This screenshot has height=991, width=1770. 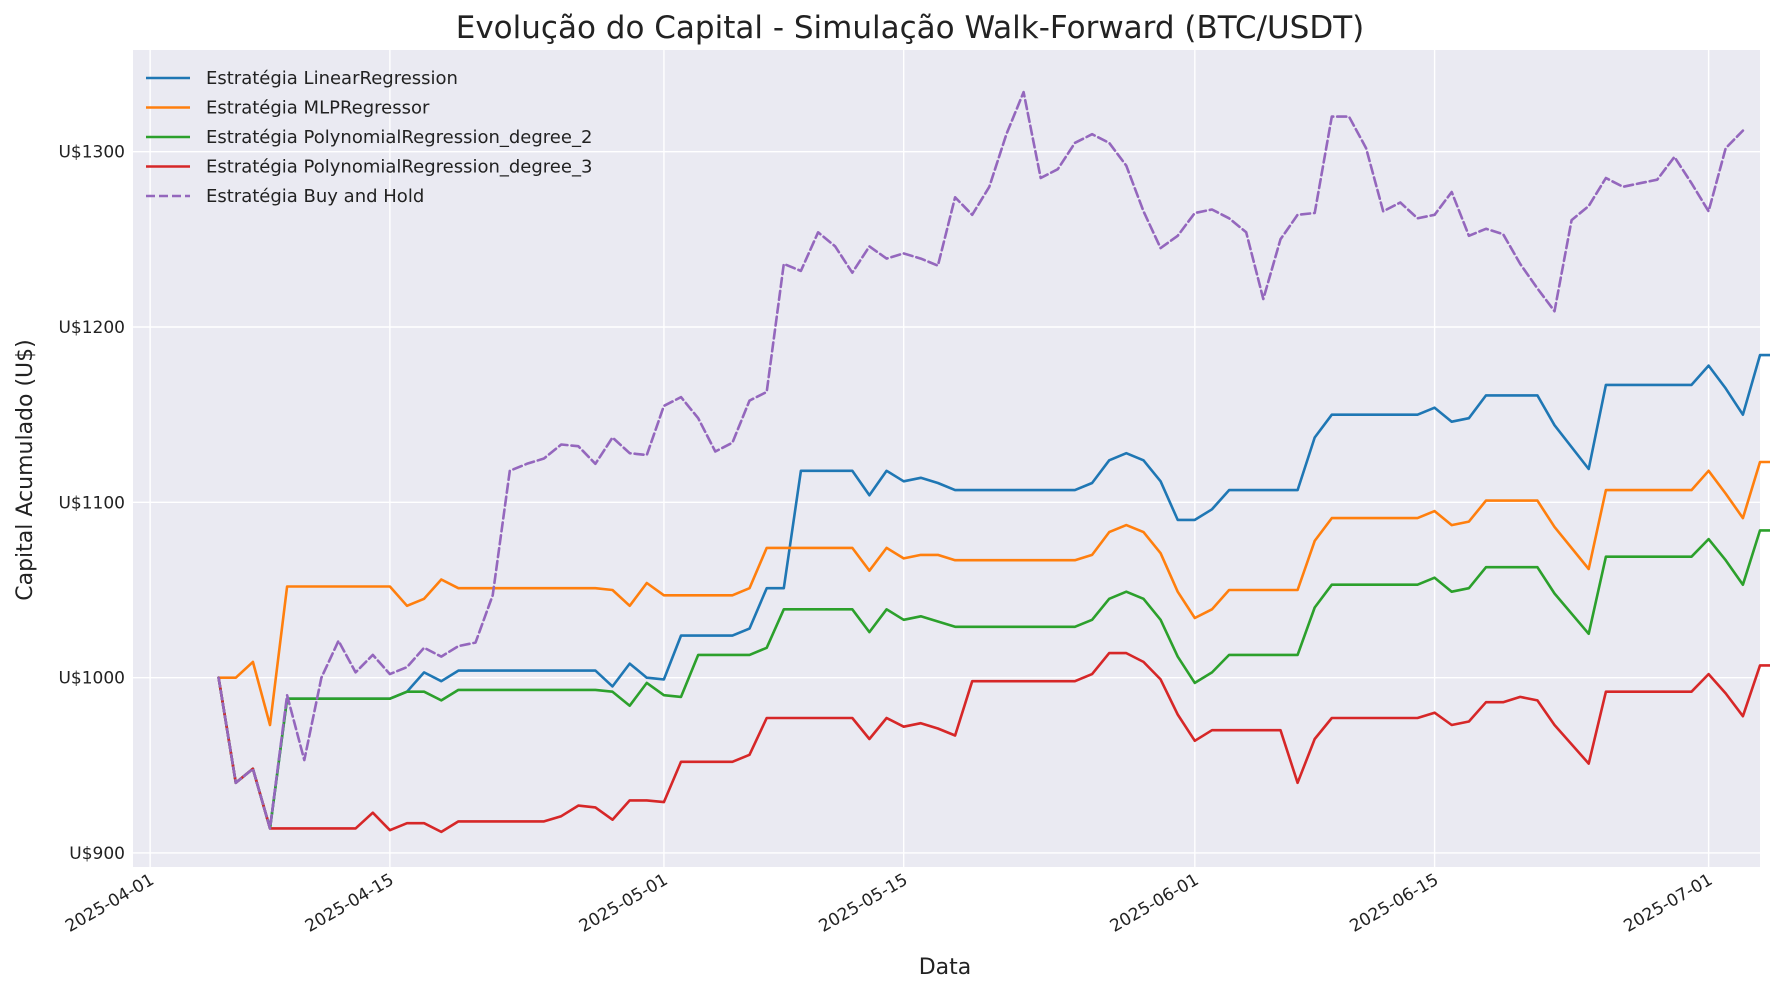 What do you see at coordinates (91, 328) in the screenshot?
I see `y-tick-label: U$1200` at bounding box center [91, 328].